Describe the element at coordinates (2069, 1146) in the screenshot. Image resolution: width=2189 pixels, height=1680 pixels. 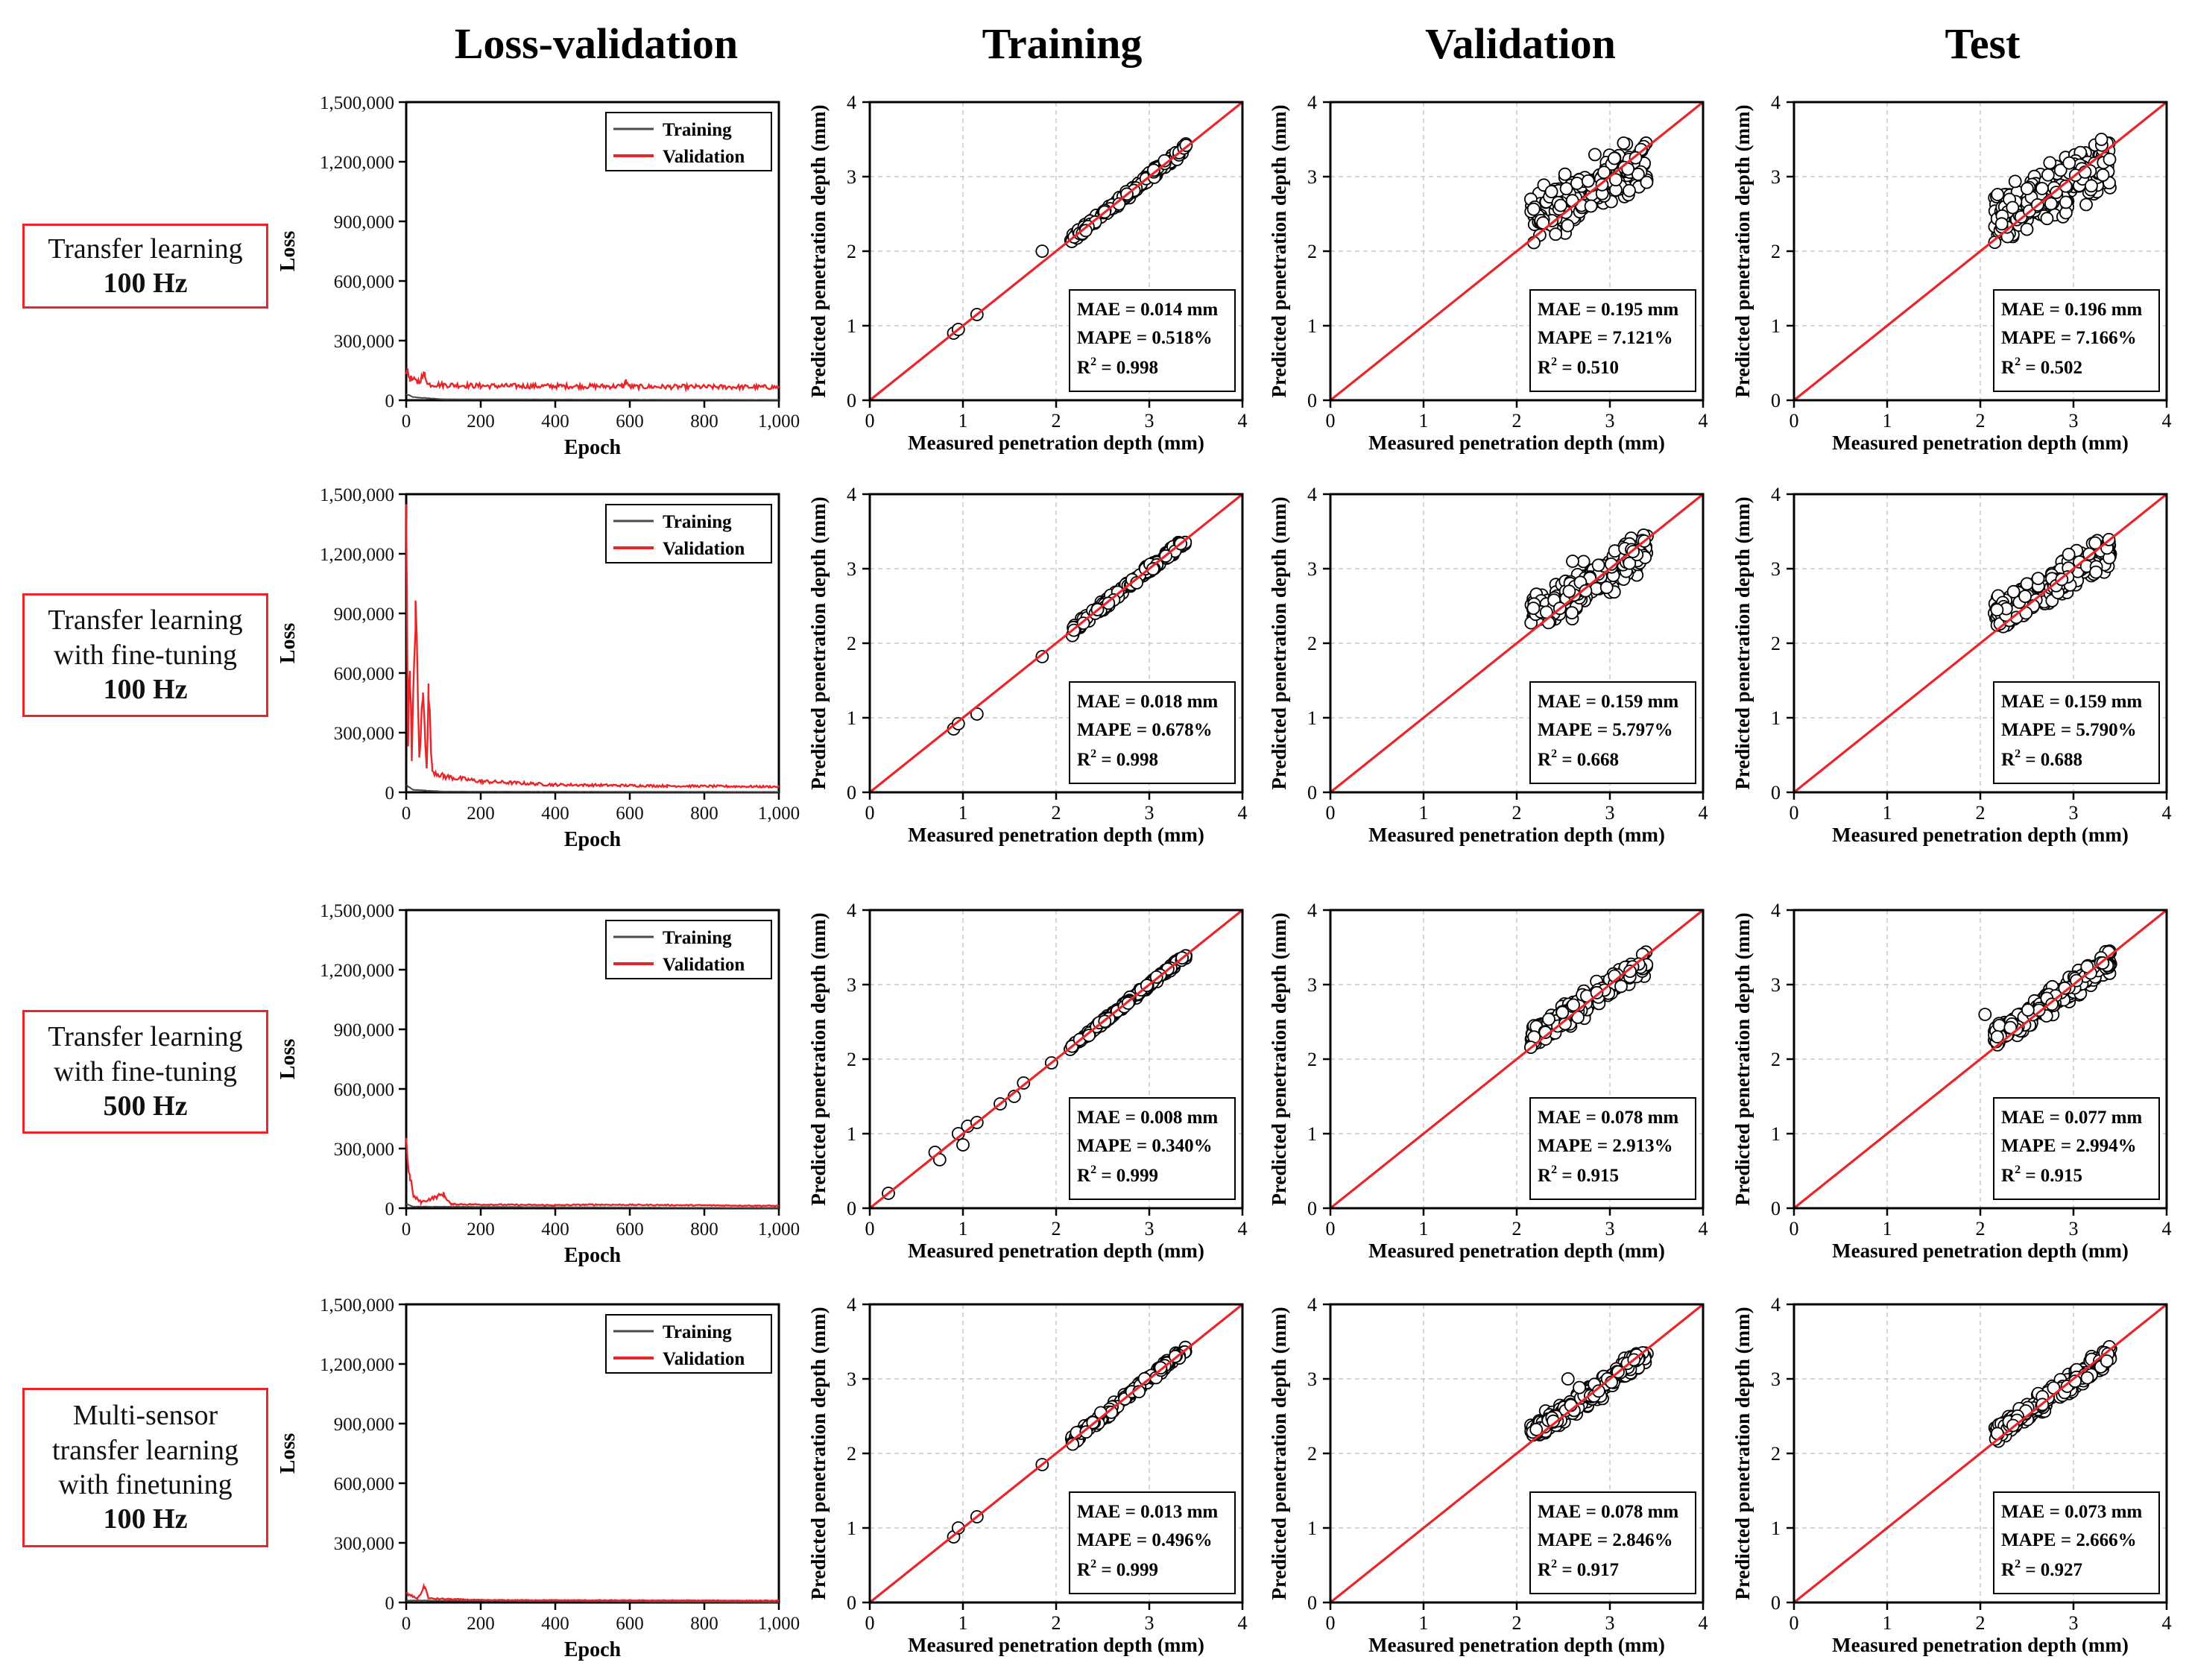
I see `metric-mape: MAPE = 2.994%` at that location.